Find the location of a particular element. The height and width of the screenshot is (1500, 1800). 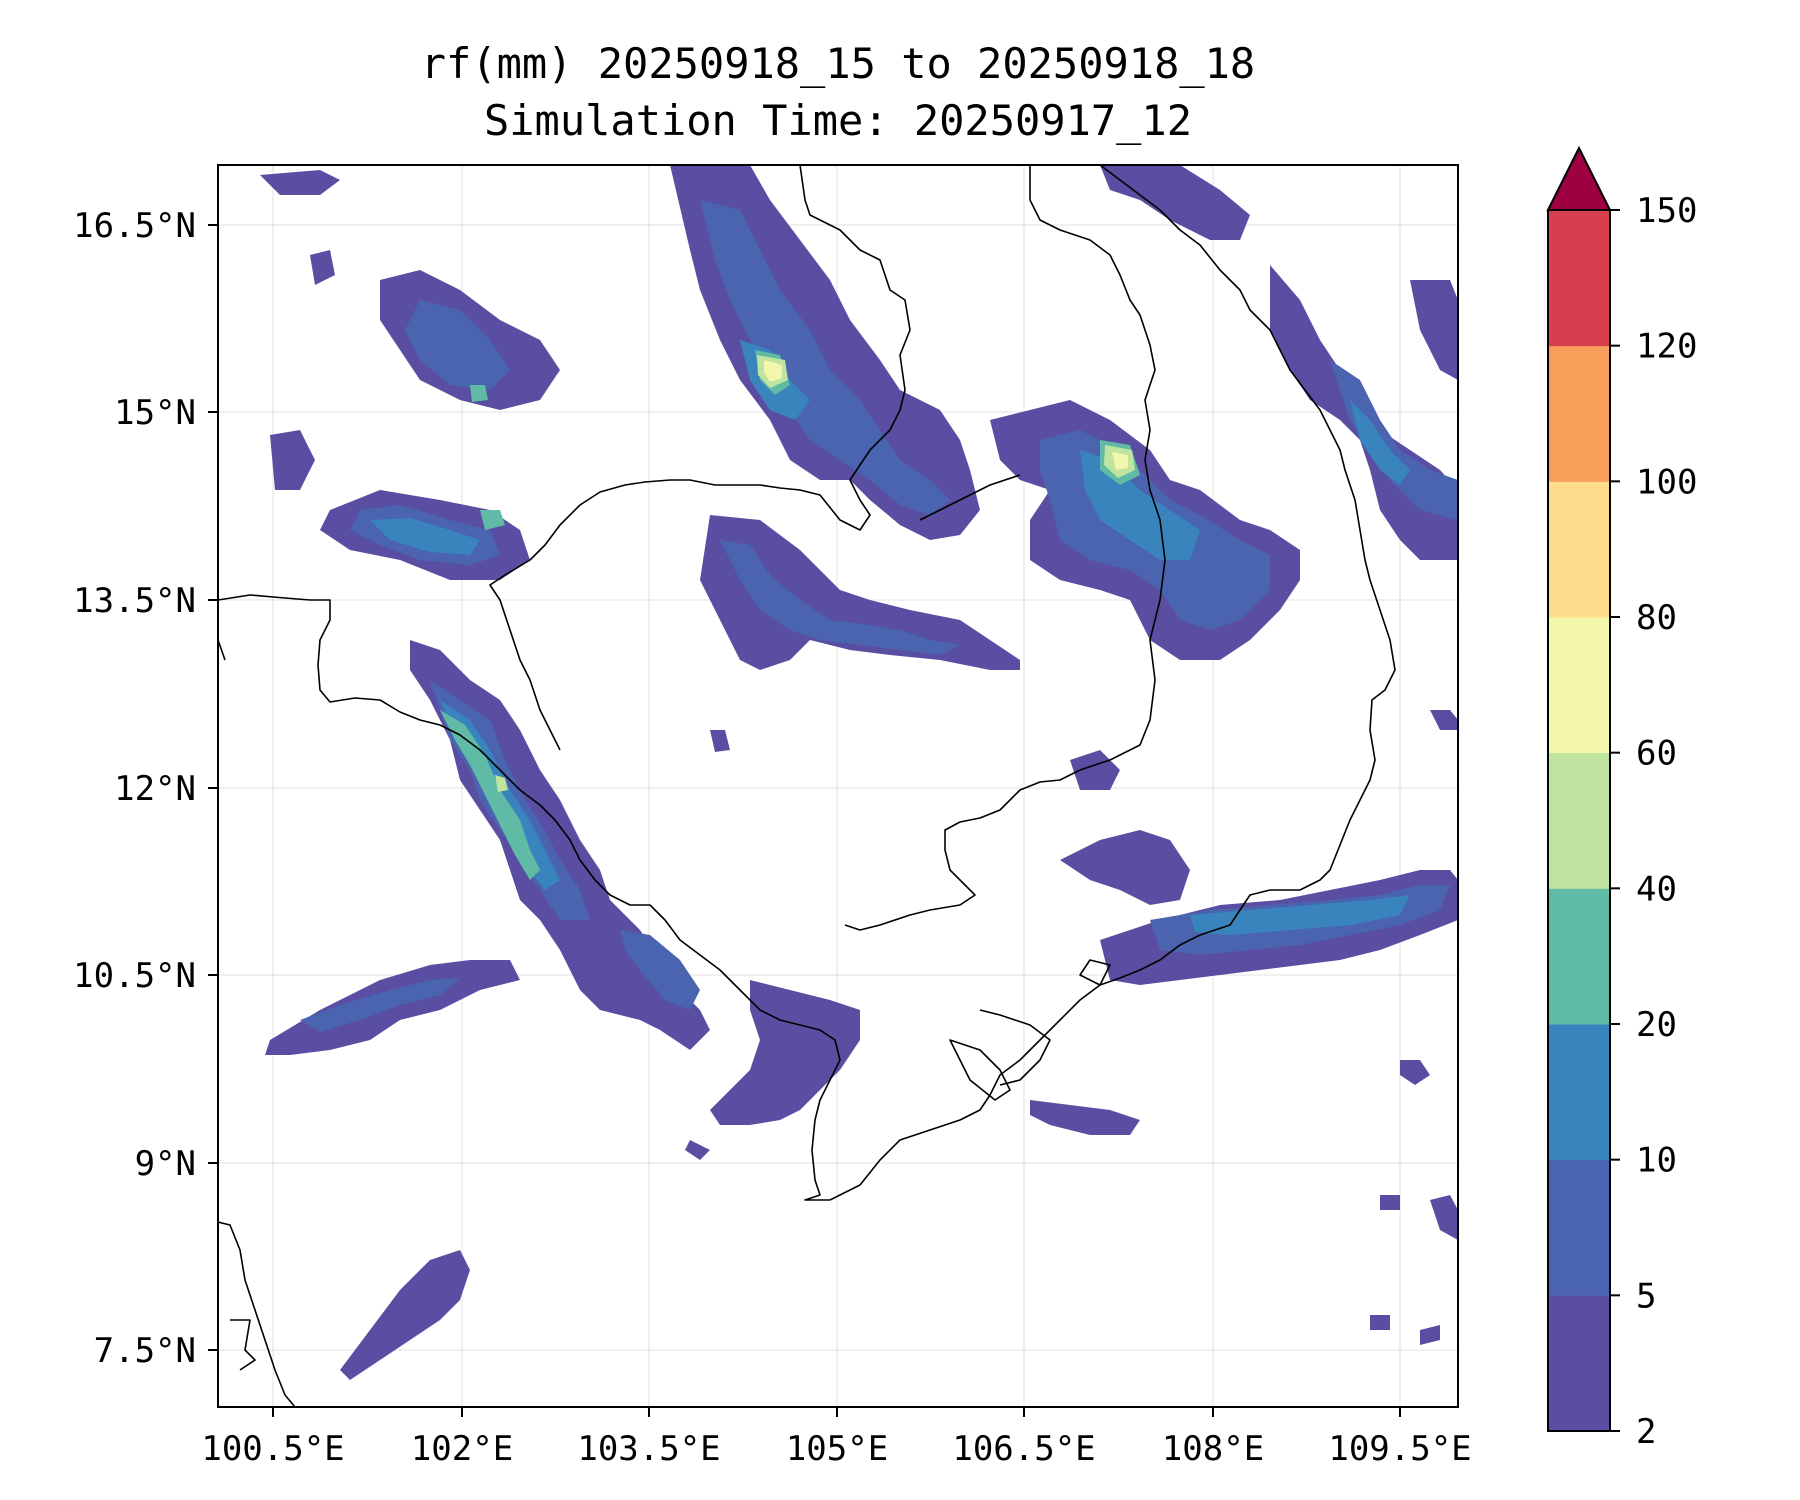

lat-tick-label: 9°N is located at coordinates (165, 1164).